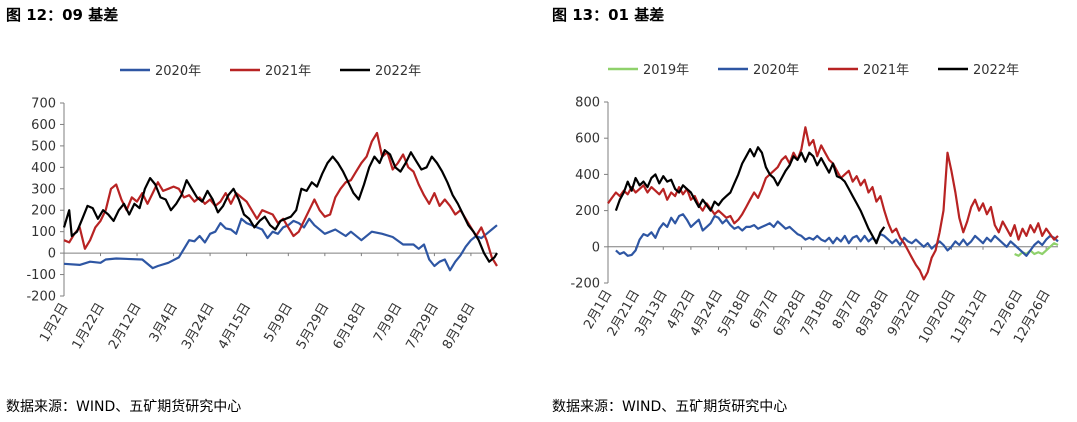 Image resolution: width=1077 pixels, height=422 pixels. I want to click on y-tick-label: 100, so click(43, 232).